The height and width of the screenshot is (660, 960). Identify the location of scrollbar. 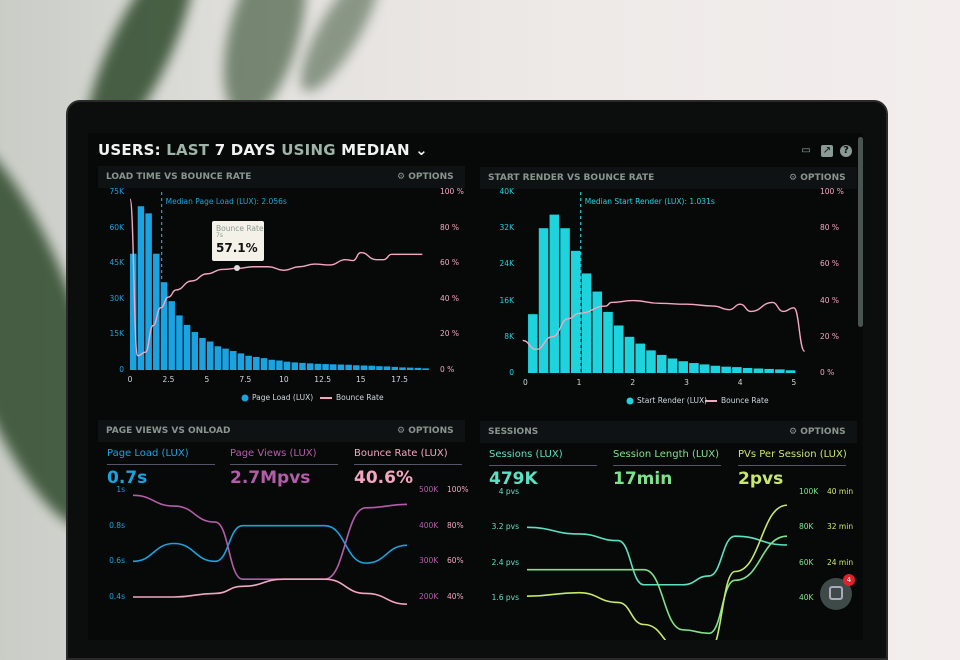
(860, 232).